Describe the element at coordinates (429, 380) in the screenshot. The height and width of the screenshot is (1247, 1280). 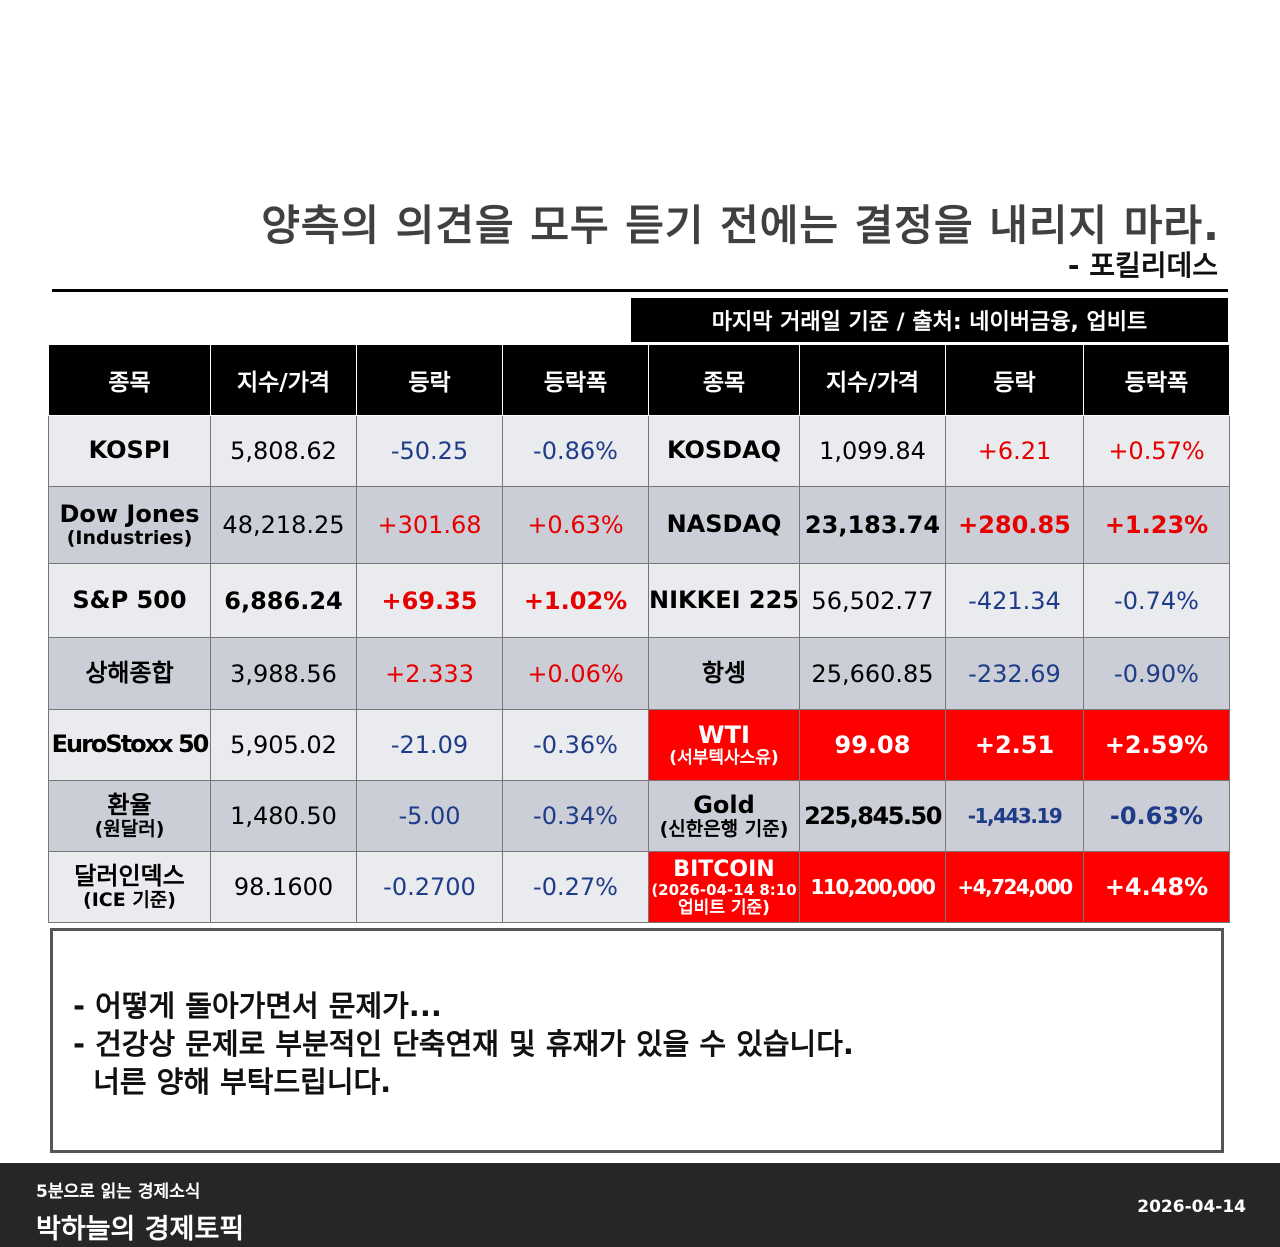
I see `header-change-left: 등락` at that location.